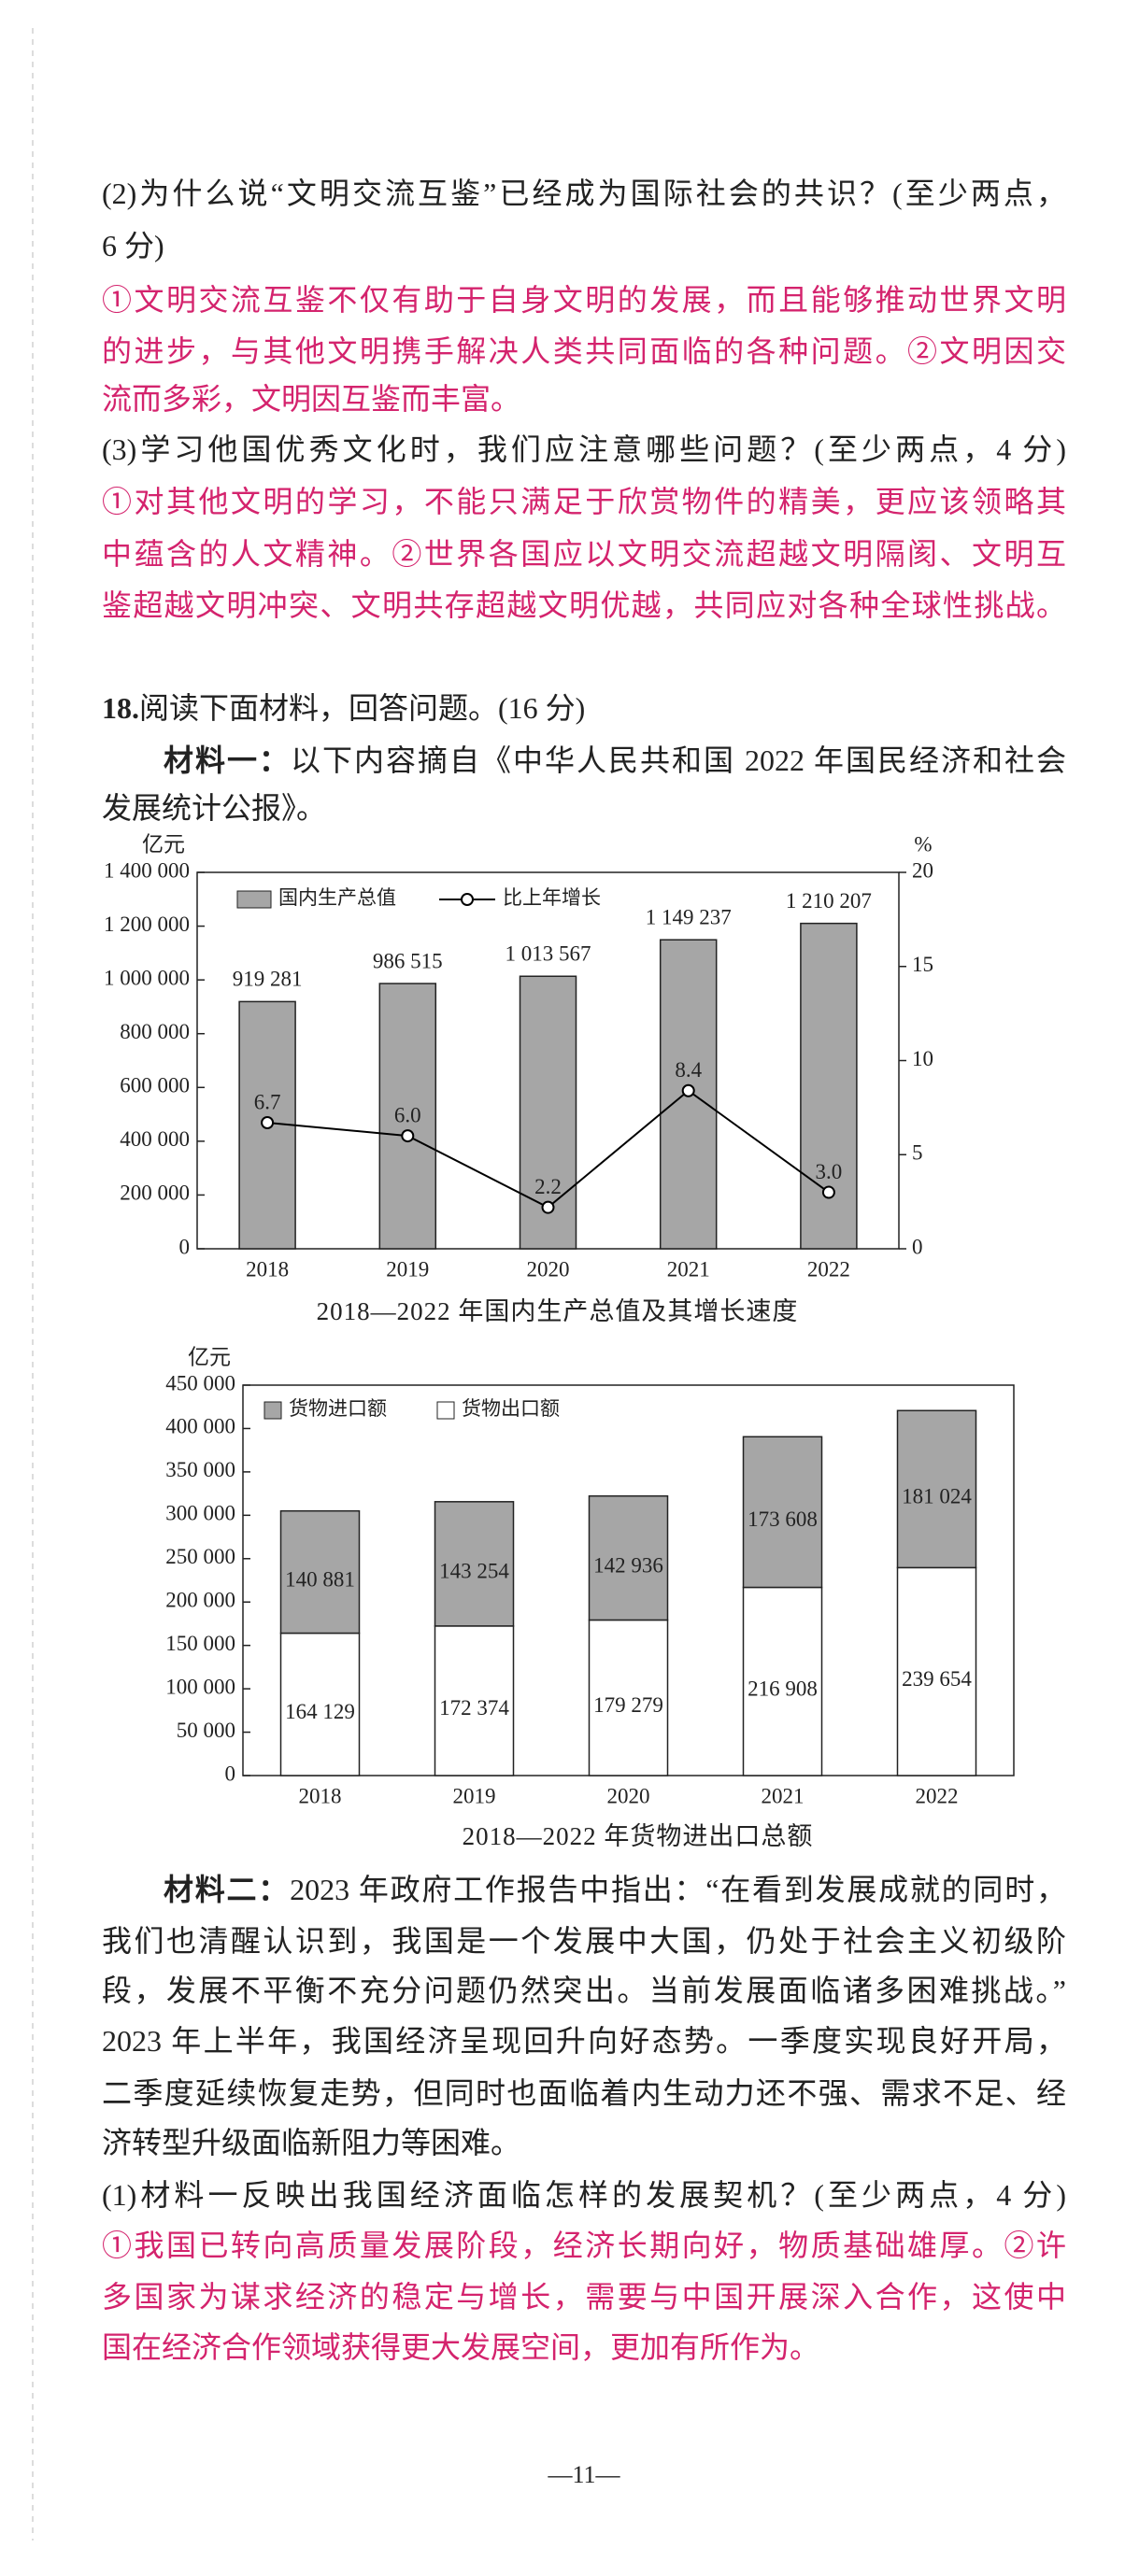  What do you see at coordinates (200, 1686) in the screenshot?
I see `y-tick-label: 100 000` at bounding box center [200, 1686].